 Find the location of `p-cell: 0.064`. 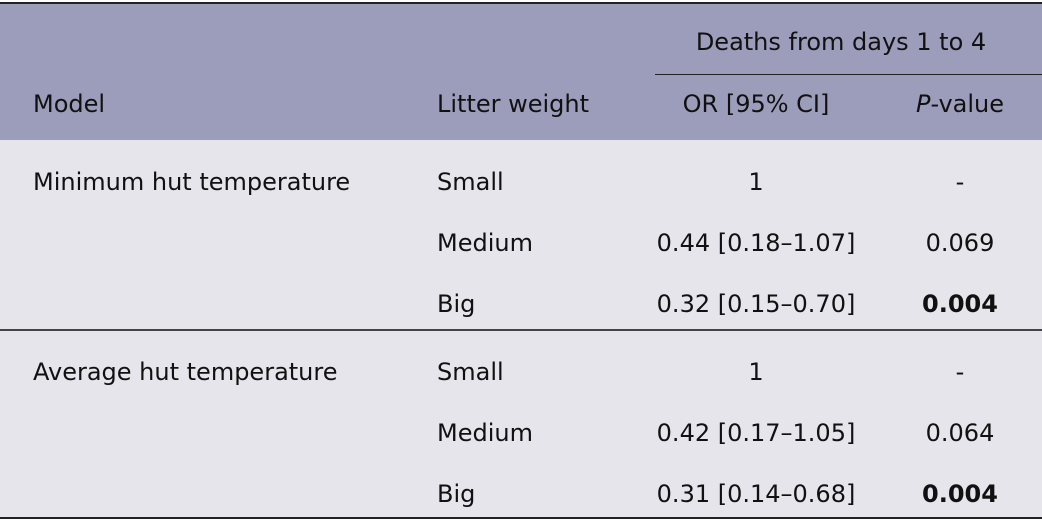

p-cell: 0.064 is located at coordinates (960, 433).